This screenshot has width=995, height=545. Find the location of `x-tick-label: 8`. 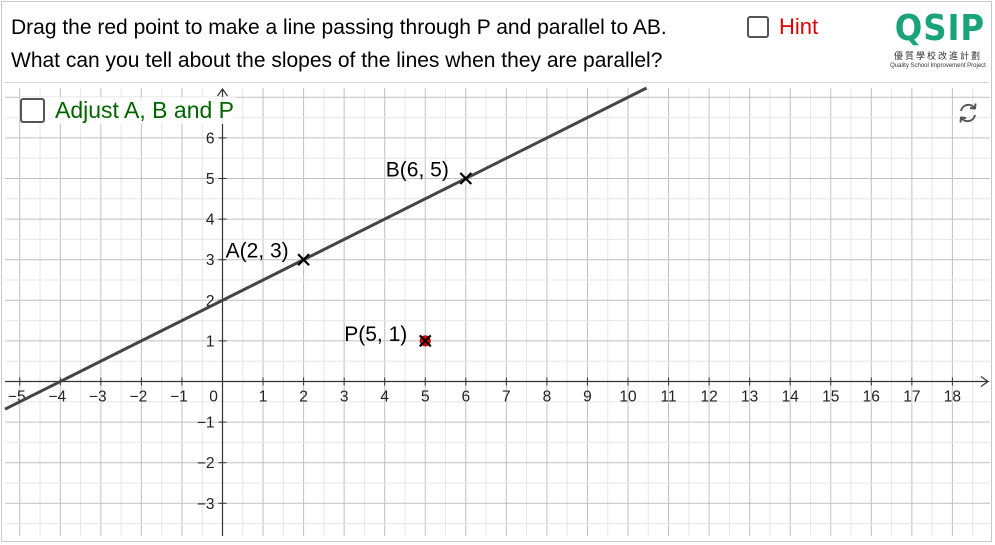

x-tick-label: 8 is located at coordinates (547, 397).